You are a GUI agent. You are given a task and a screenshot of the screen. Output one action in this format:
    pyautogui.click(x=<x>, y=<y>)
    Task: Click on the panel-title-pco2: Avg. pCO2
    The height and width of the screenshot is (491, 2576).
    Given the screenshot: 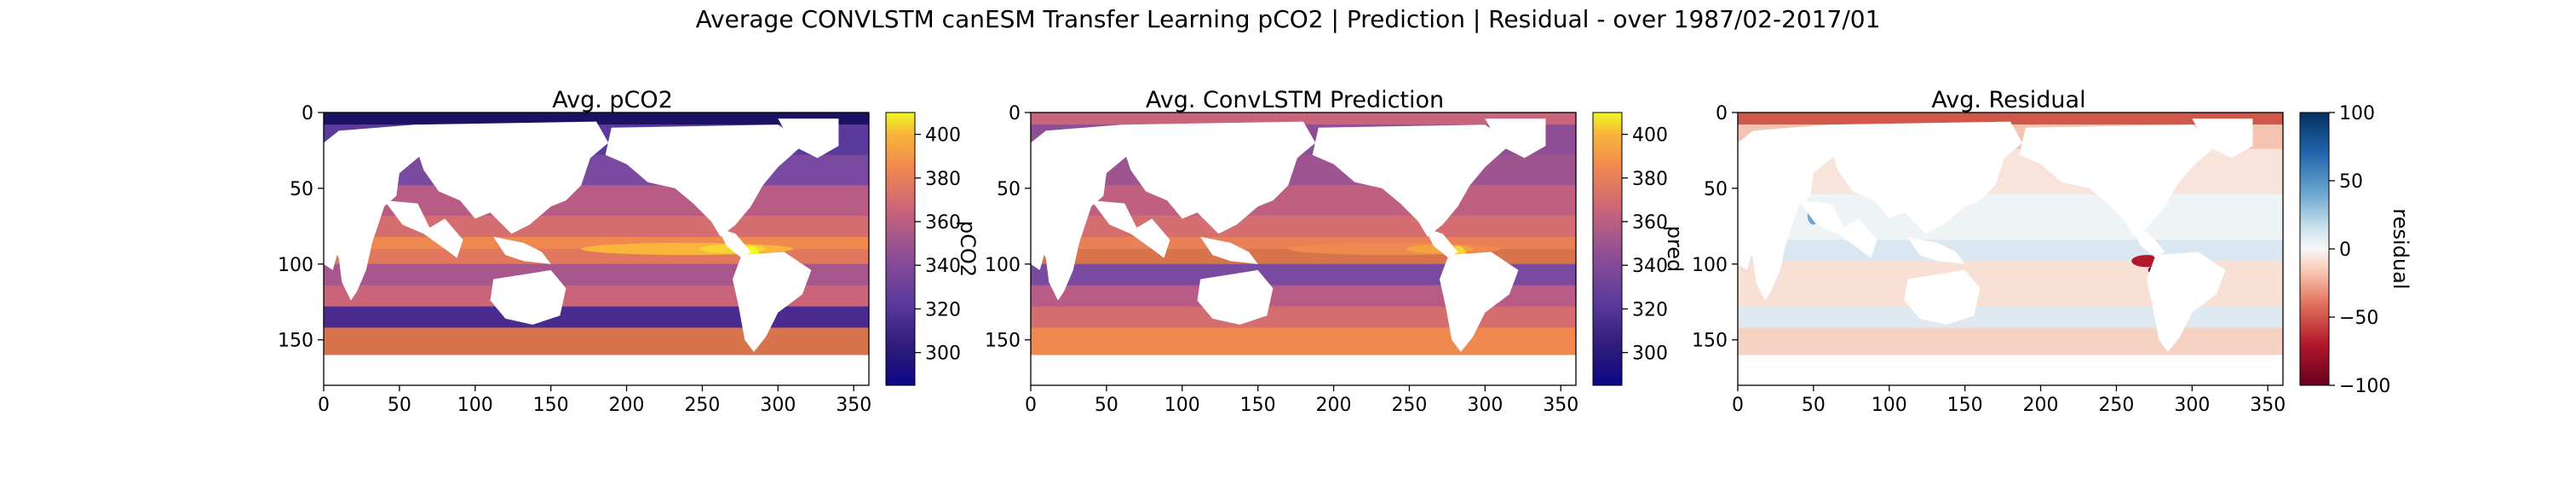 What is the action you would take?
    pyautogui.click(x=613, y=100)
    